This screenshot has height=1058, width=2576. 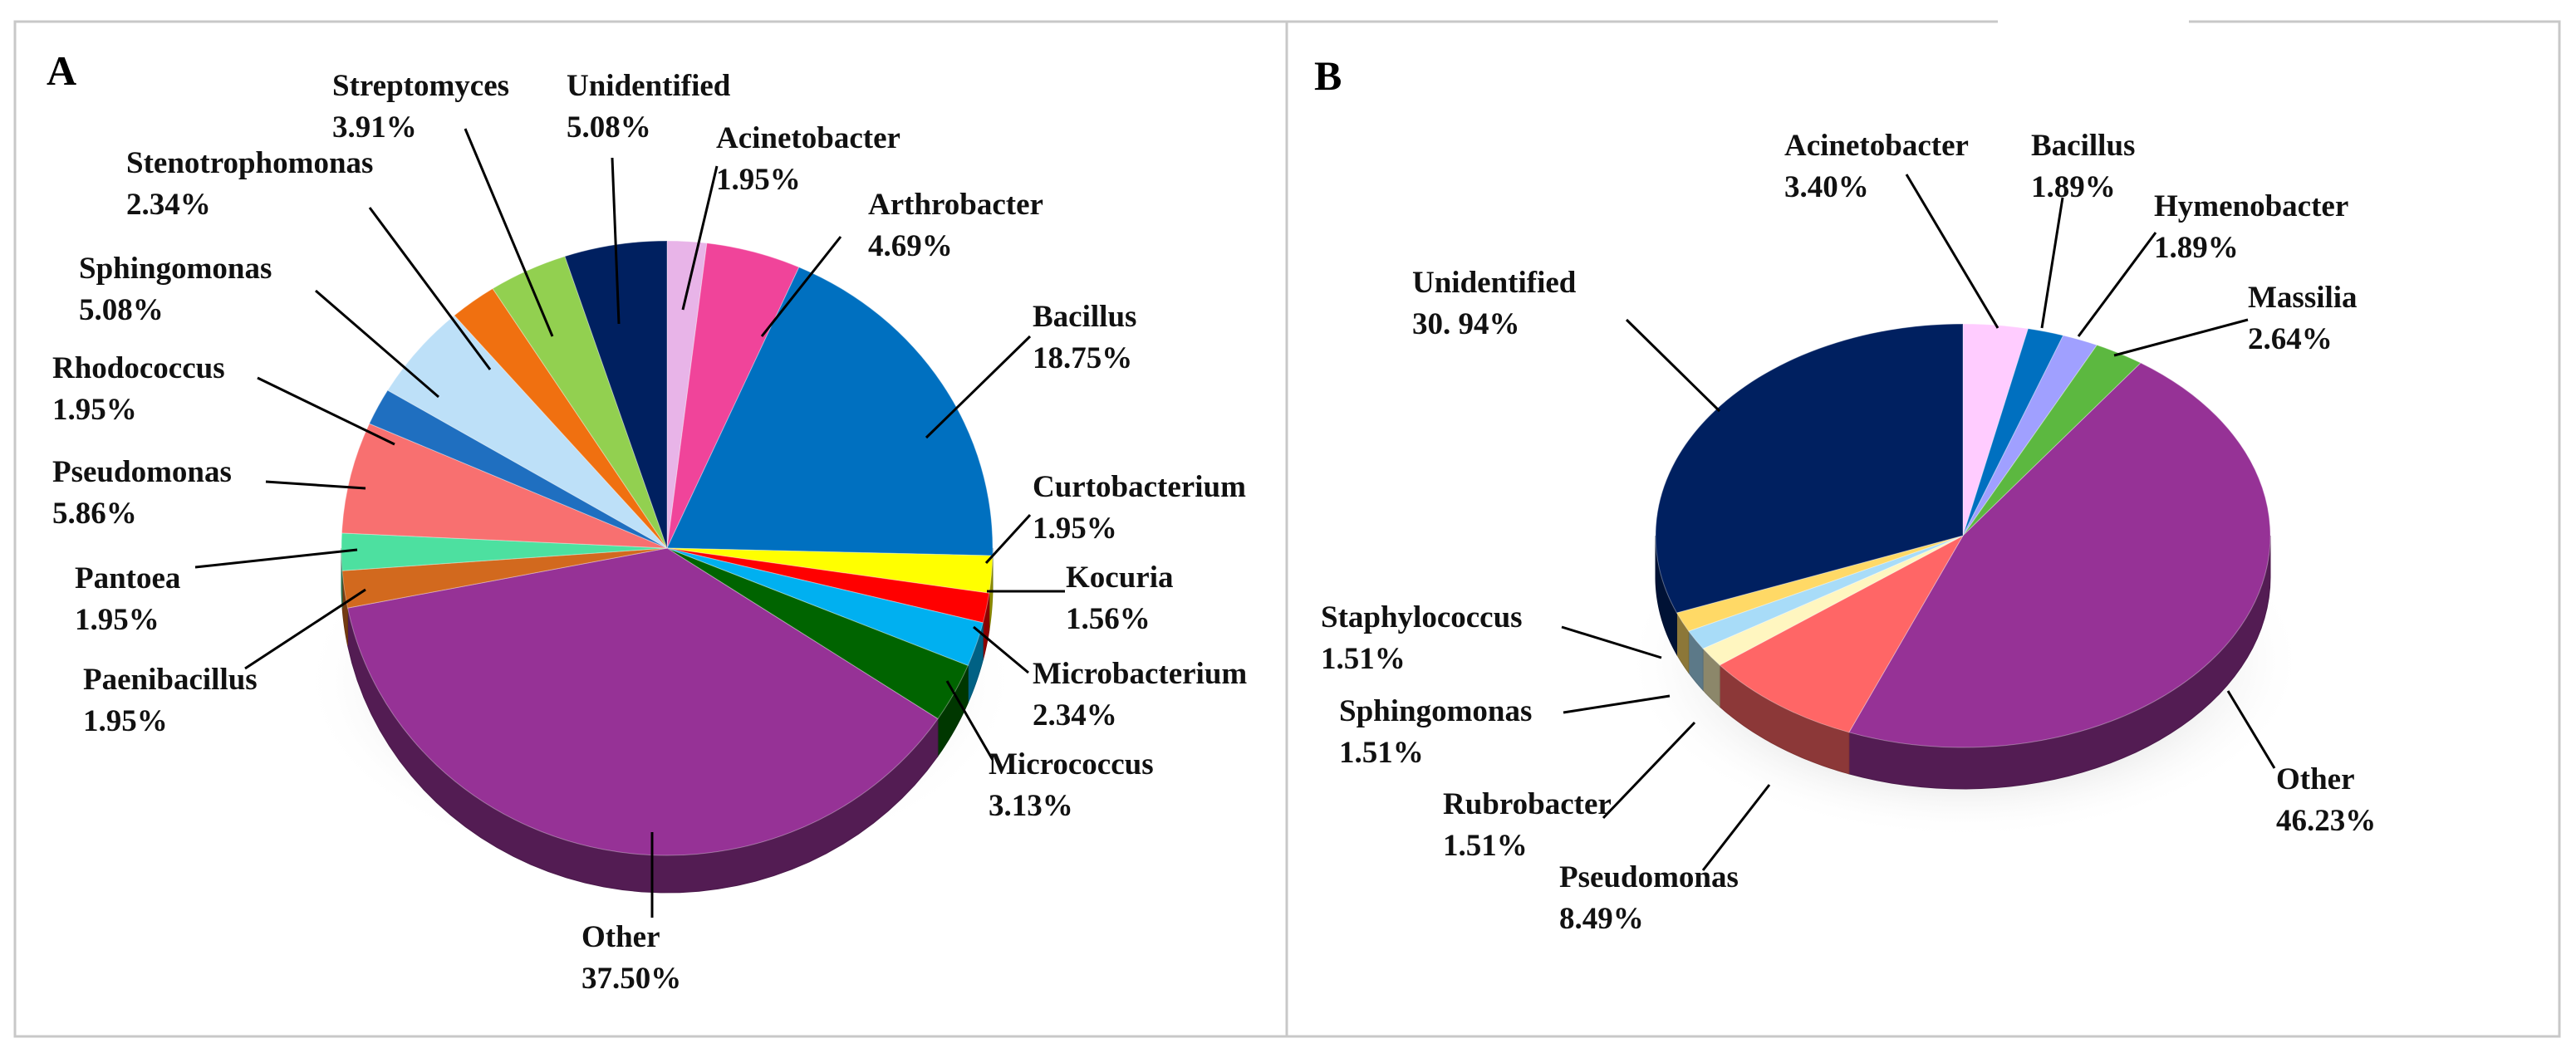 I want to click on pie-a-label-arthrobacter: Arthrobacter, so click(x=955, y=205).